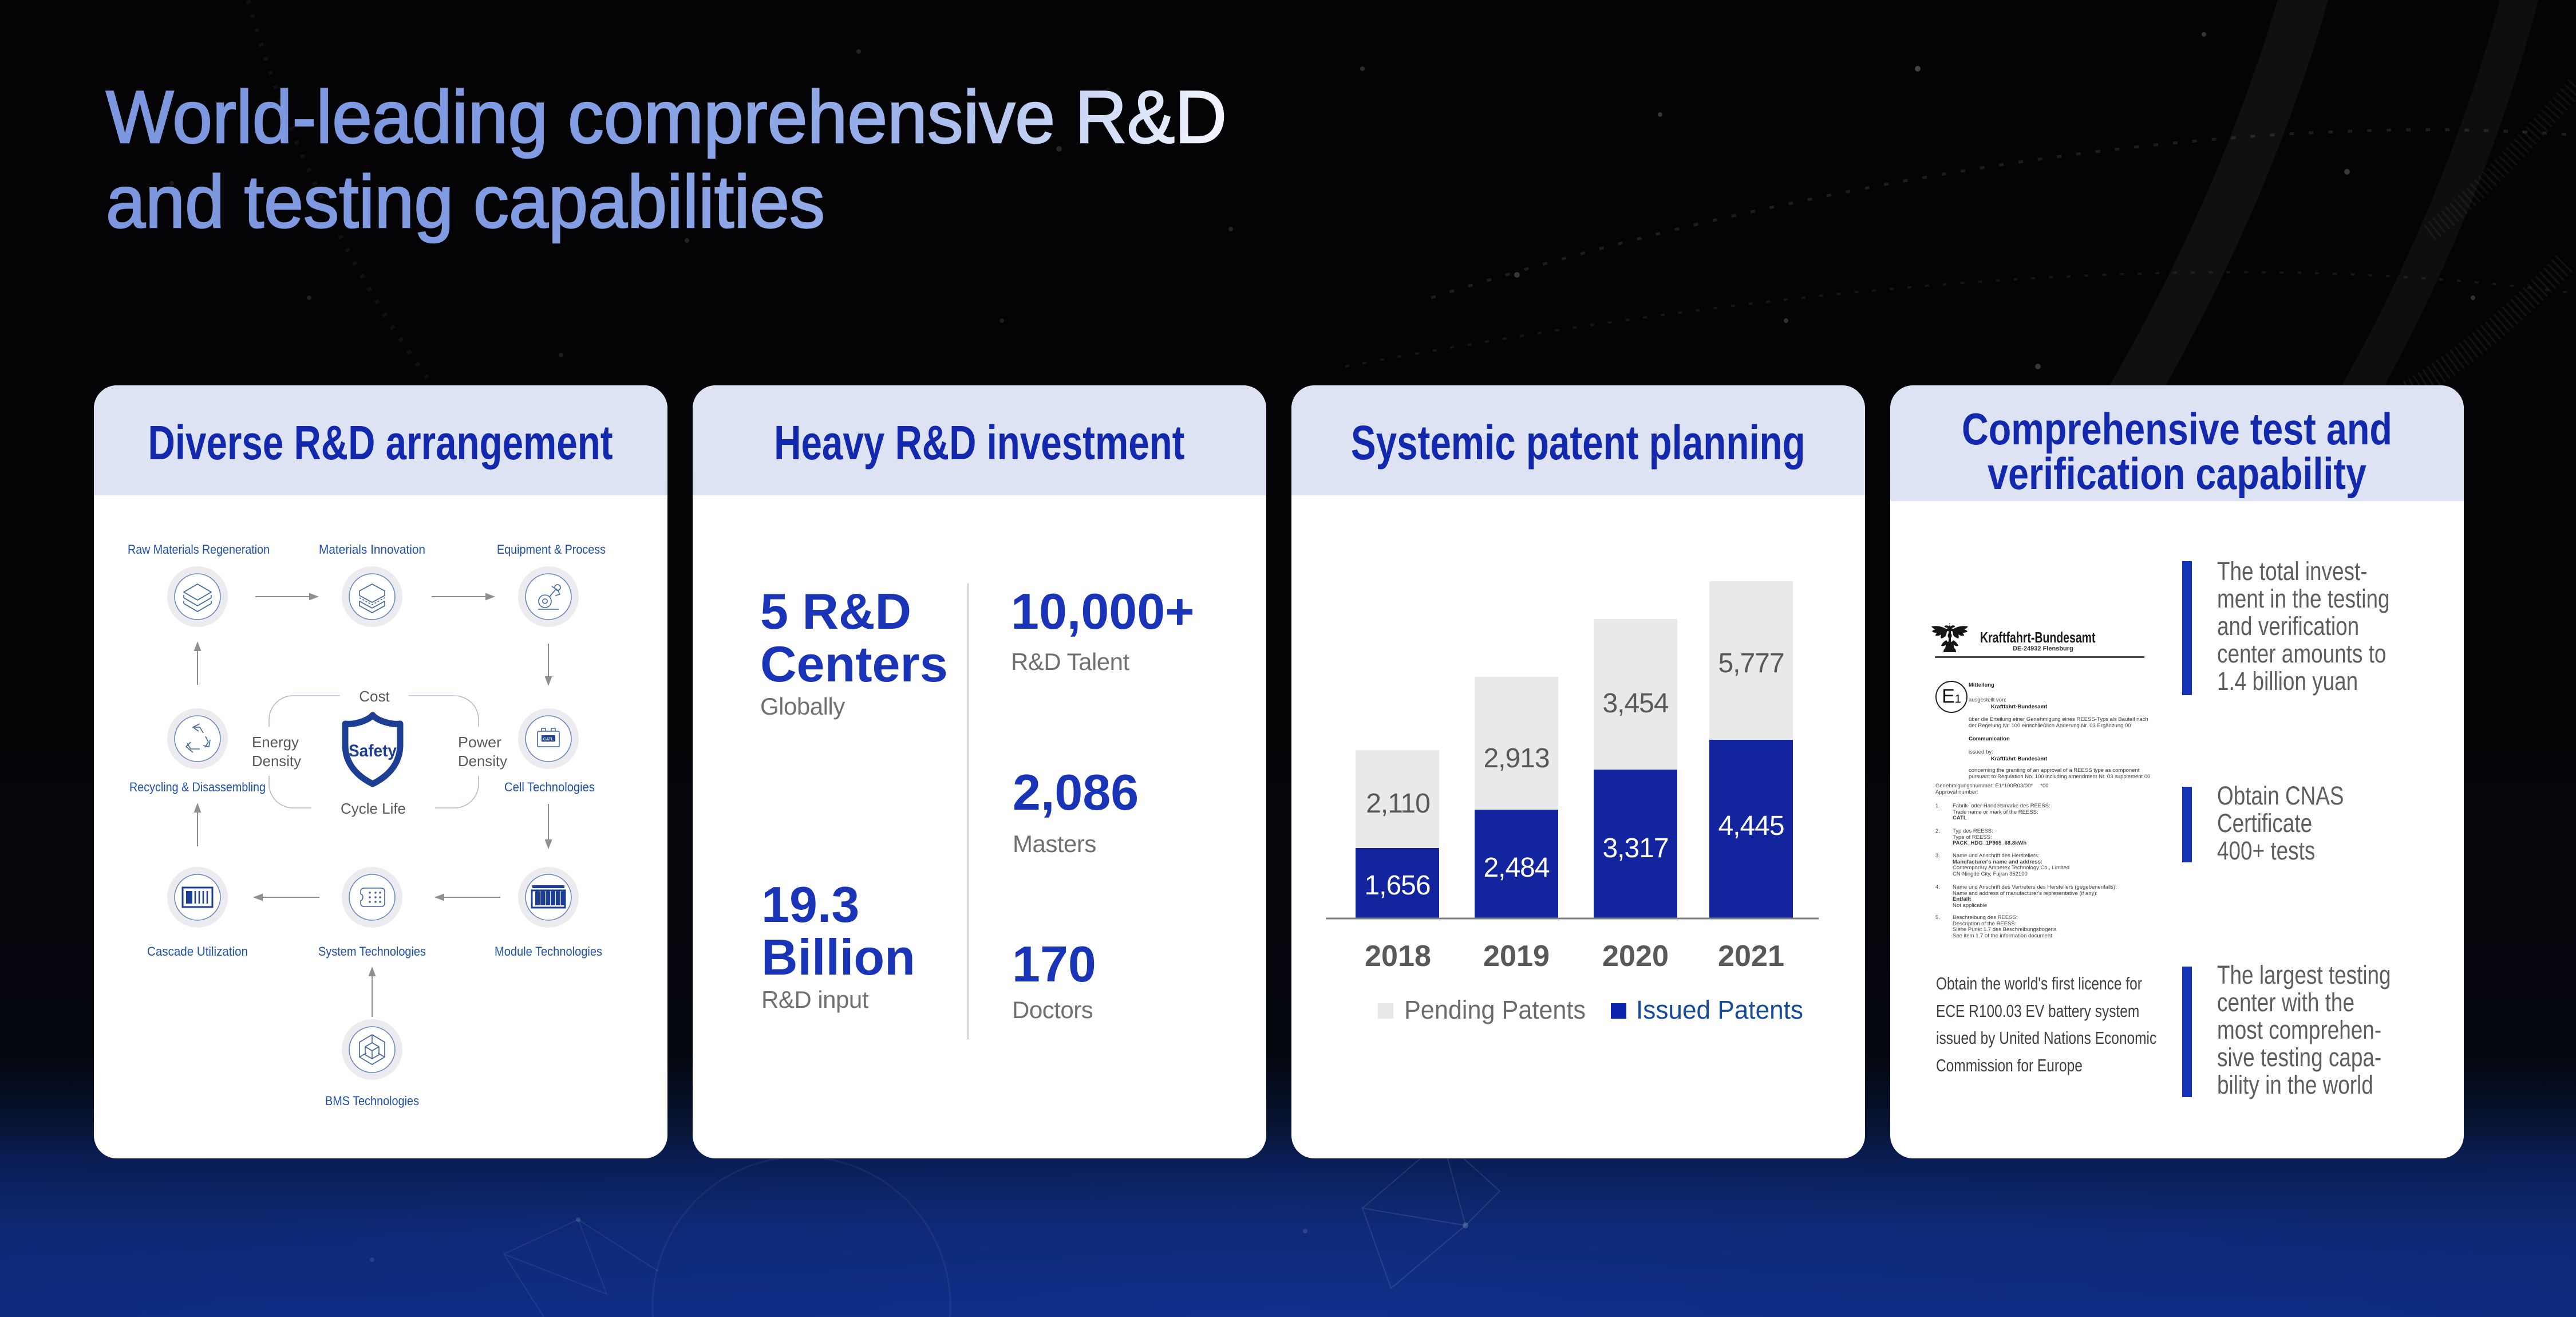 The height and width of the screenshot is (1317, 2576). What do you see at coordinates (1516, 758) in the screenshot?
I see `svg-text: 2,913` at bounding box center [1516, 758].